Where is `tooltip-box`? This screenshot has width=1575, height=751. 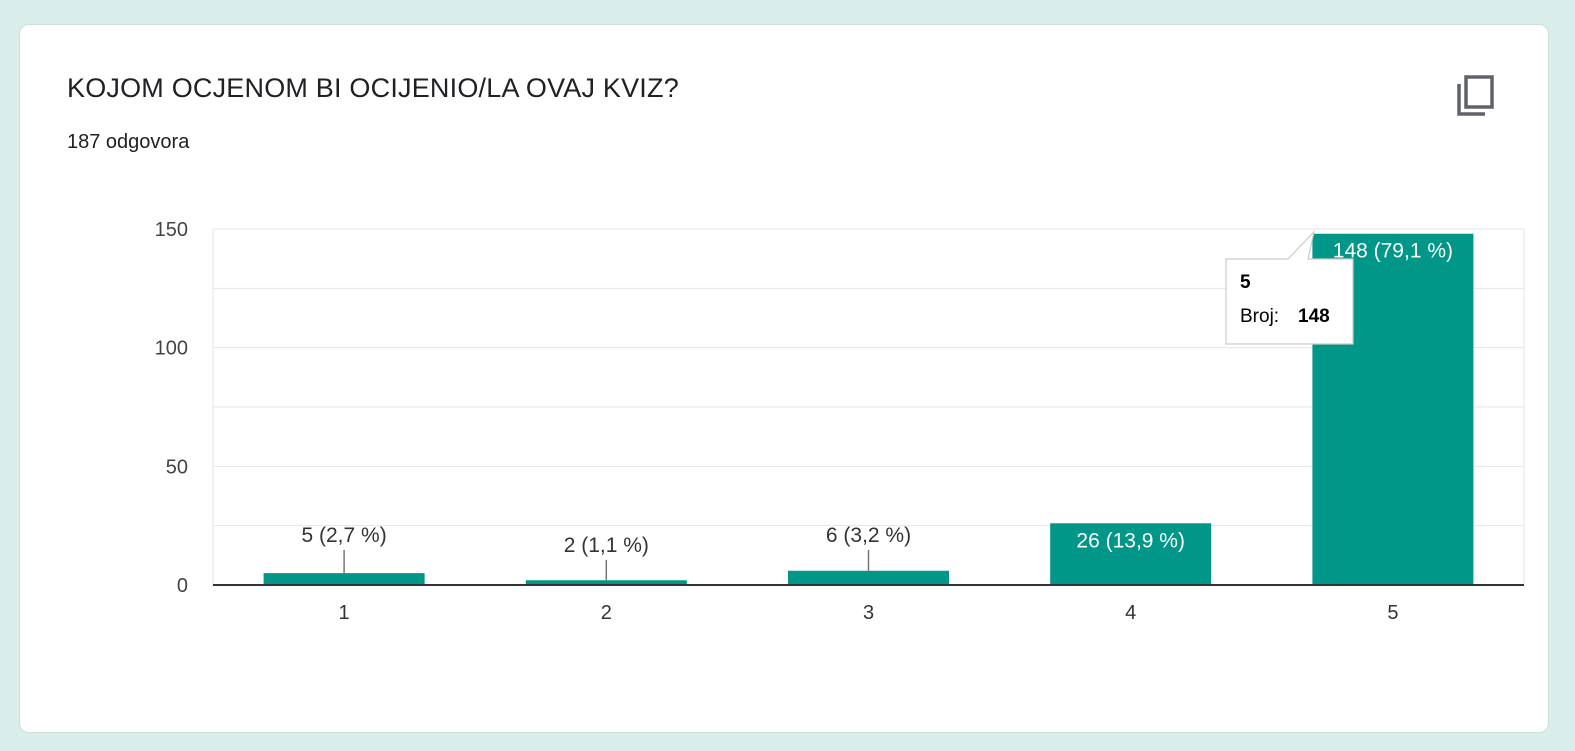
tooltip-box is located at coordinates (1289, 287).